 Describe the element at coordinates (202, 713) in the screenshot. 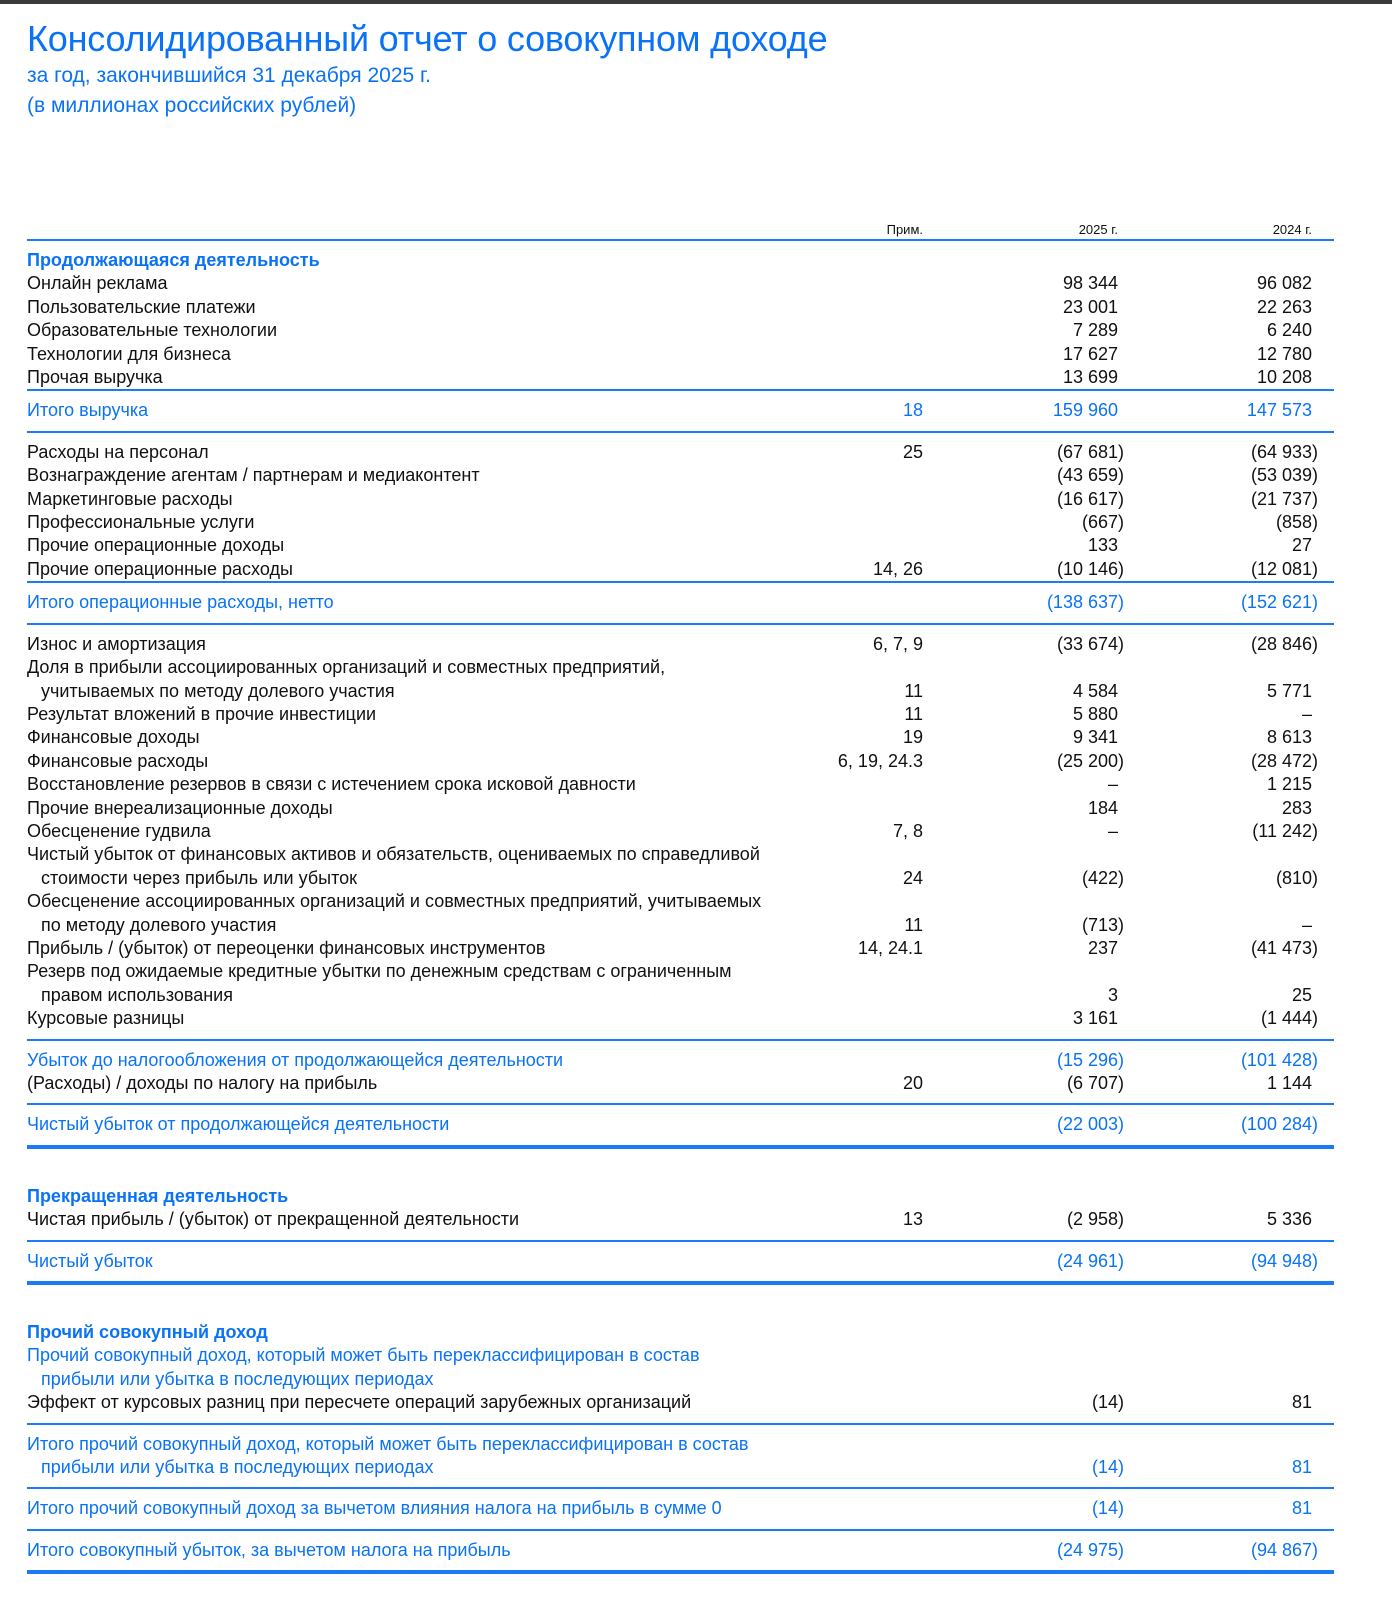

I see `row-label: Результат вложений в прочие инвестиции` at that location.